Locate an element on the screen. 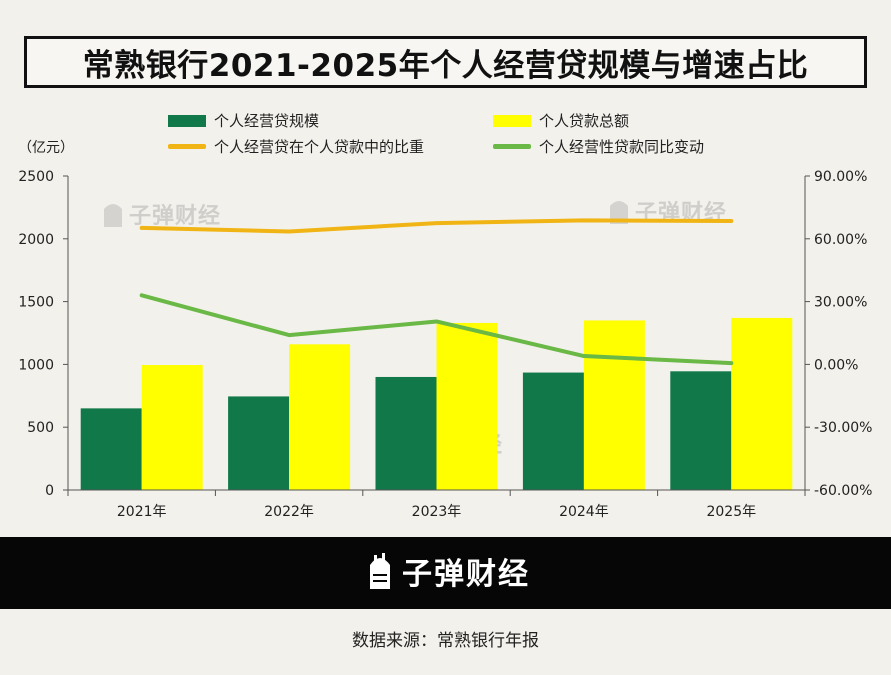 The height and width of the screenshot is (675, 891). x-tick-label: 2021年 is located at coordinates (142, 512).